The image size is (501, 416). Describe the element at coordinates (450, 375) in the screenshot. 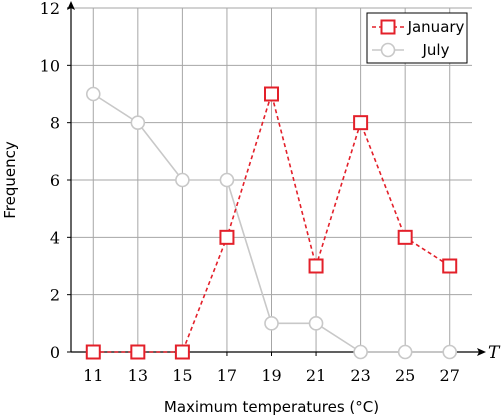

I see `x-tick-label: 27` at that location.